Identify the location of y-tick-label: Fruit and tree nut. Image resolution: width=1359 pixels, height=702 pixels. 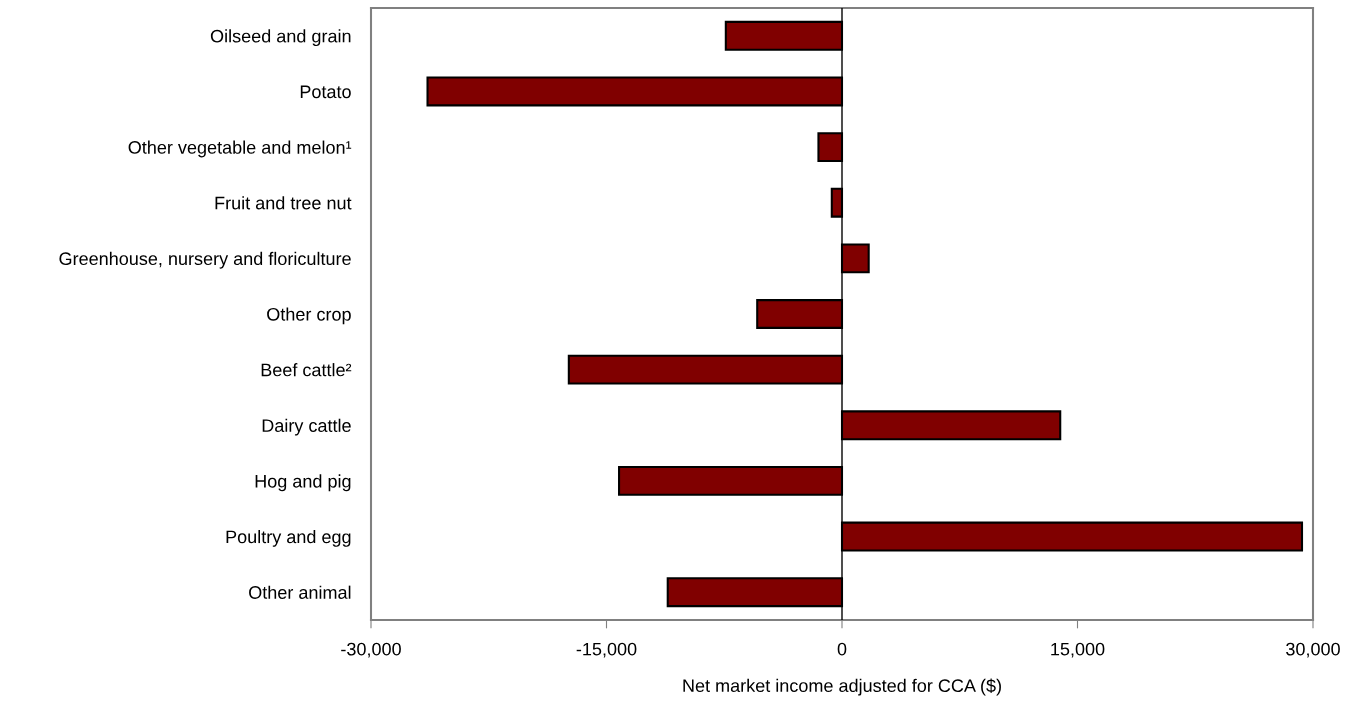
(283, 203).